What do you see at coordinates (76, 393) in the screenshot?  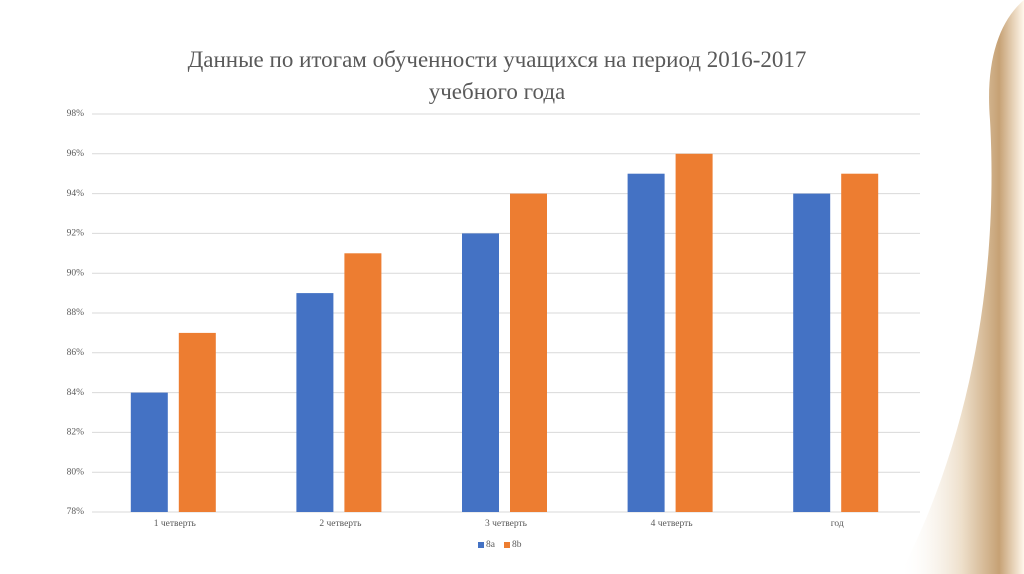 I see `y-tick-label: 84%` at bounding box center [76, 393].